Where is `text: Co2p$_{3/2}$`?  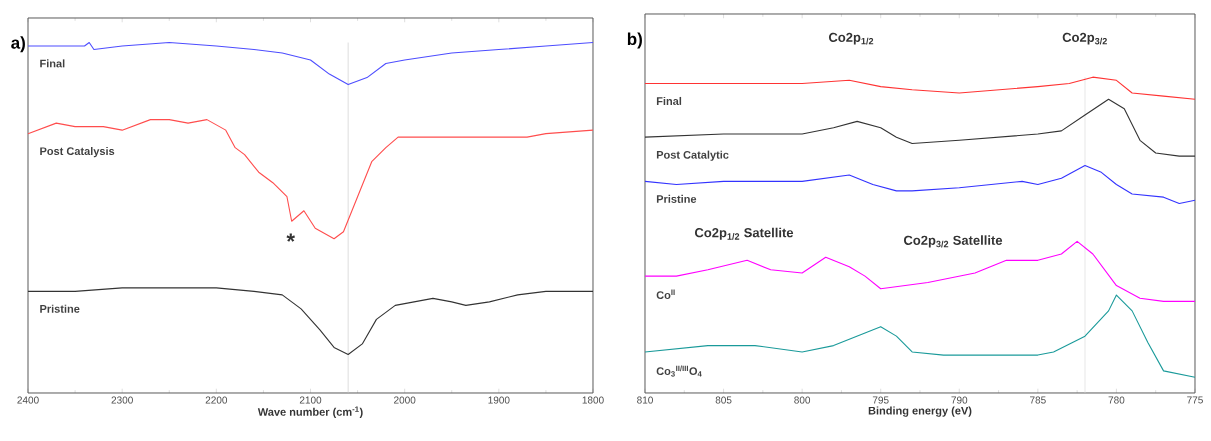
text: Co2p$_{3/2}$ is located at coordinates (1084, 38).